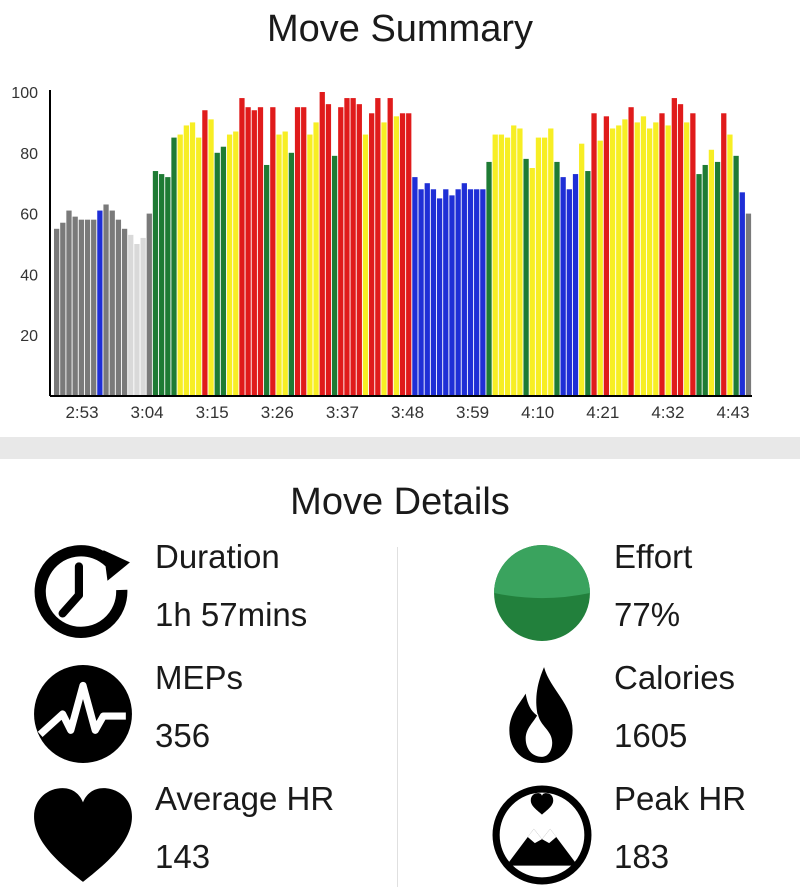  I want to click on x-tick-label: 3:48, so click(407, 412).